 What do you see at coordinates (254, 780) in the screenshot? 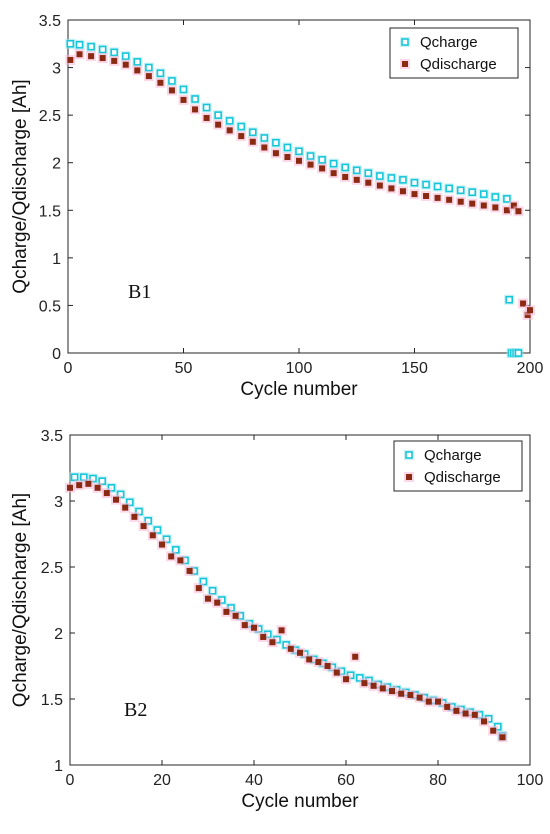
I see `x-tick-label: 40` at bounding box center [254, 780].